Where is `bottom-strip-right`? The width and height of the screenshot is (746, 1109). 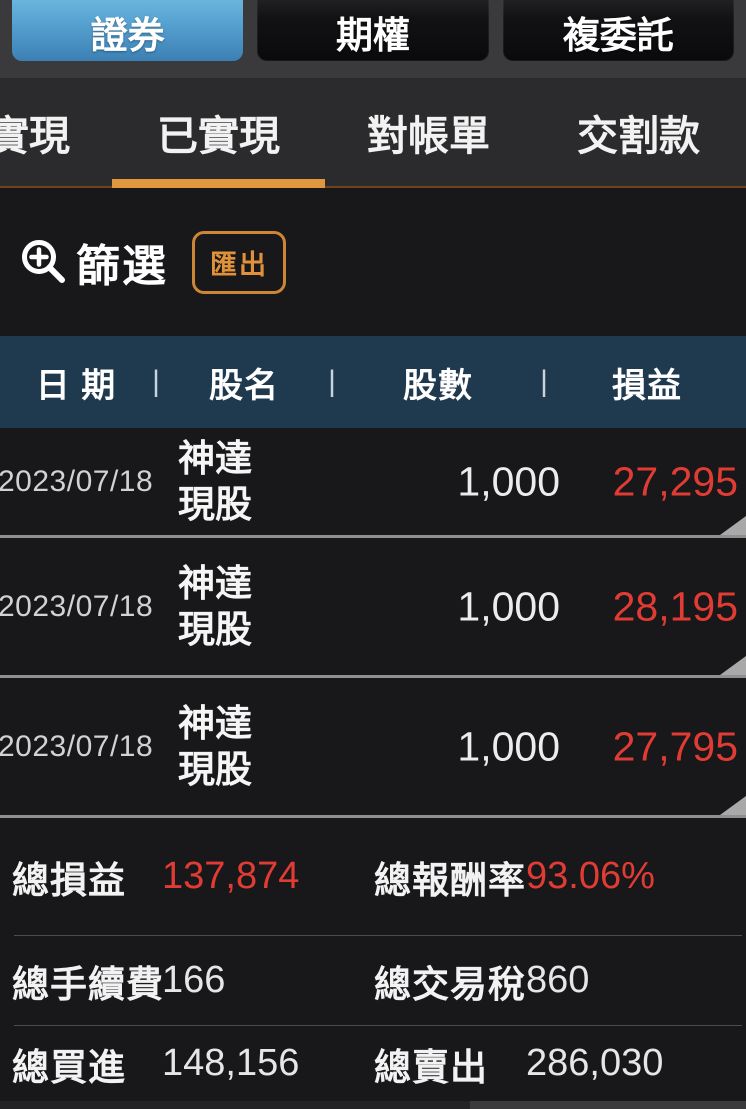
bottom-strip-right is located at coordinates (608, 1105).